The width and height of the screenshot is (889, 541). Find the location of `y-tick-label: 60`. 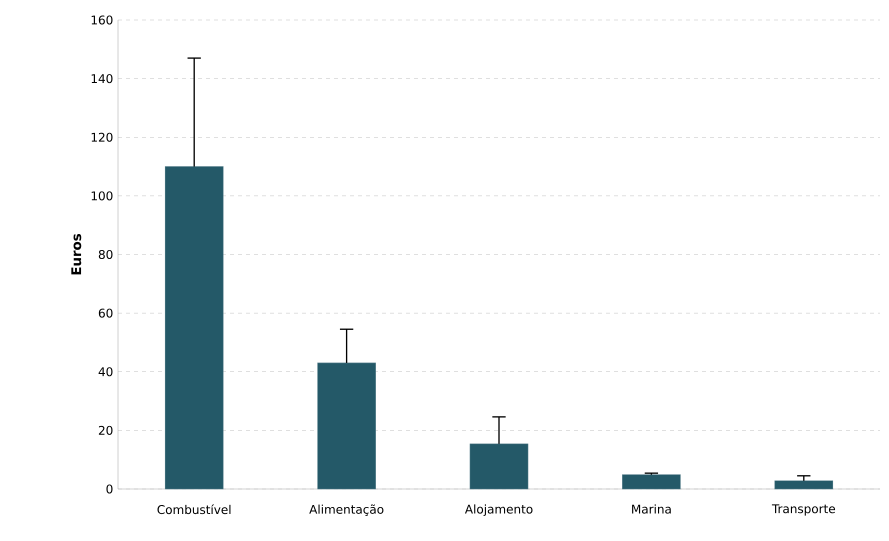

y-tick-label: 60 is located at coordinates (105, 313).